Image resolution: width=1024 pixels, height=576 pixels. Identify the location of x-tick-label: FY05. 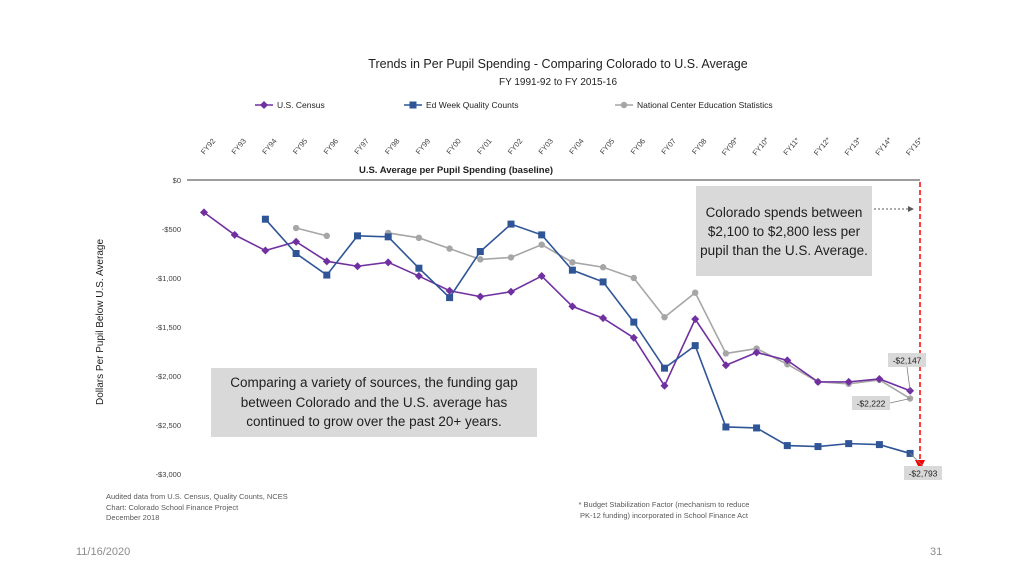
(607, 147).